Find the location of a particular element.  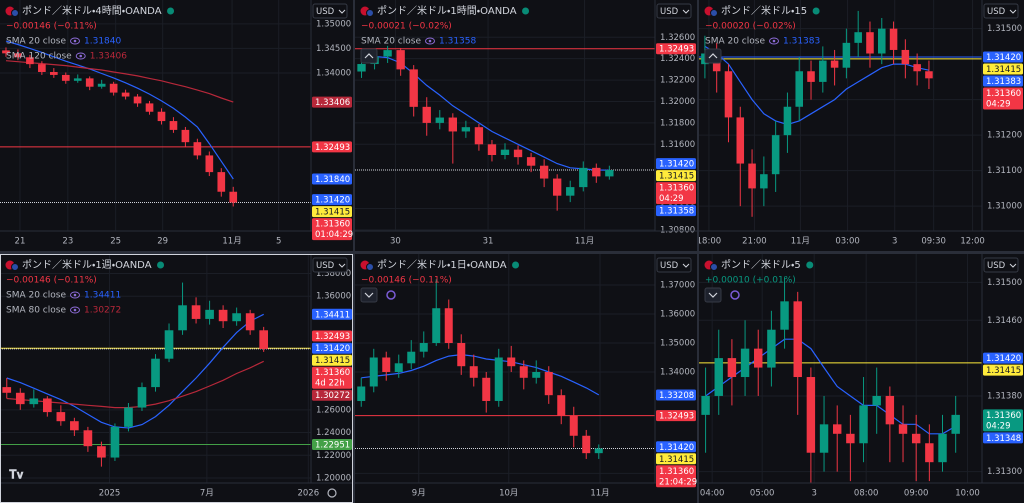

y-tick-label: 1.31300 is located at coordinates (1004, 472).